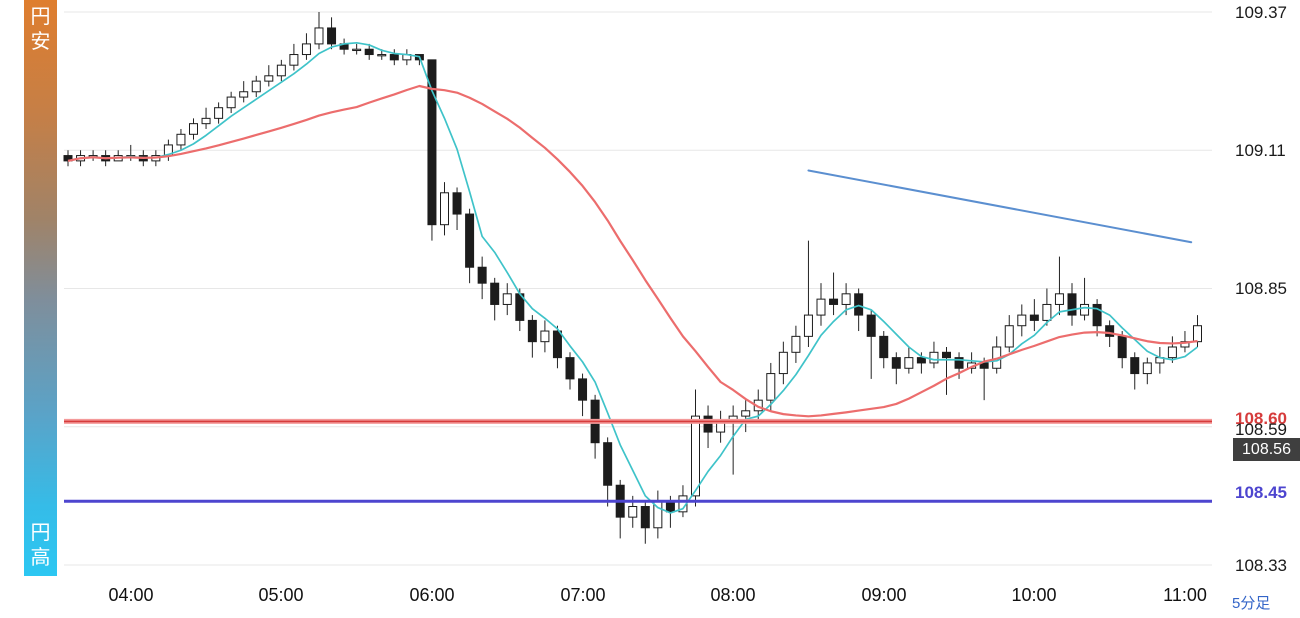  What do you see at coordinates (432, 595) in the screenshot?
I see `time-axis-label: 06:00` at bounding box center [432, 595].